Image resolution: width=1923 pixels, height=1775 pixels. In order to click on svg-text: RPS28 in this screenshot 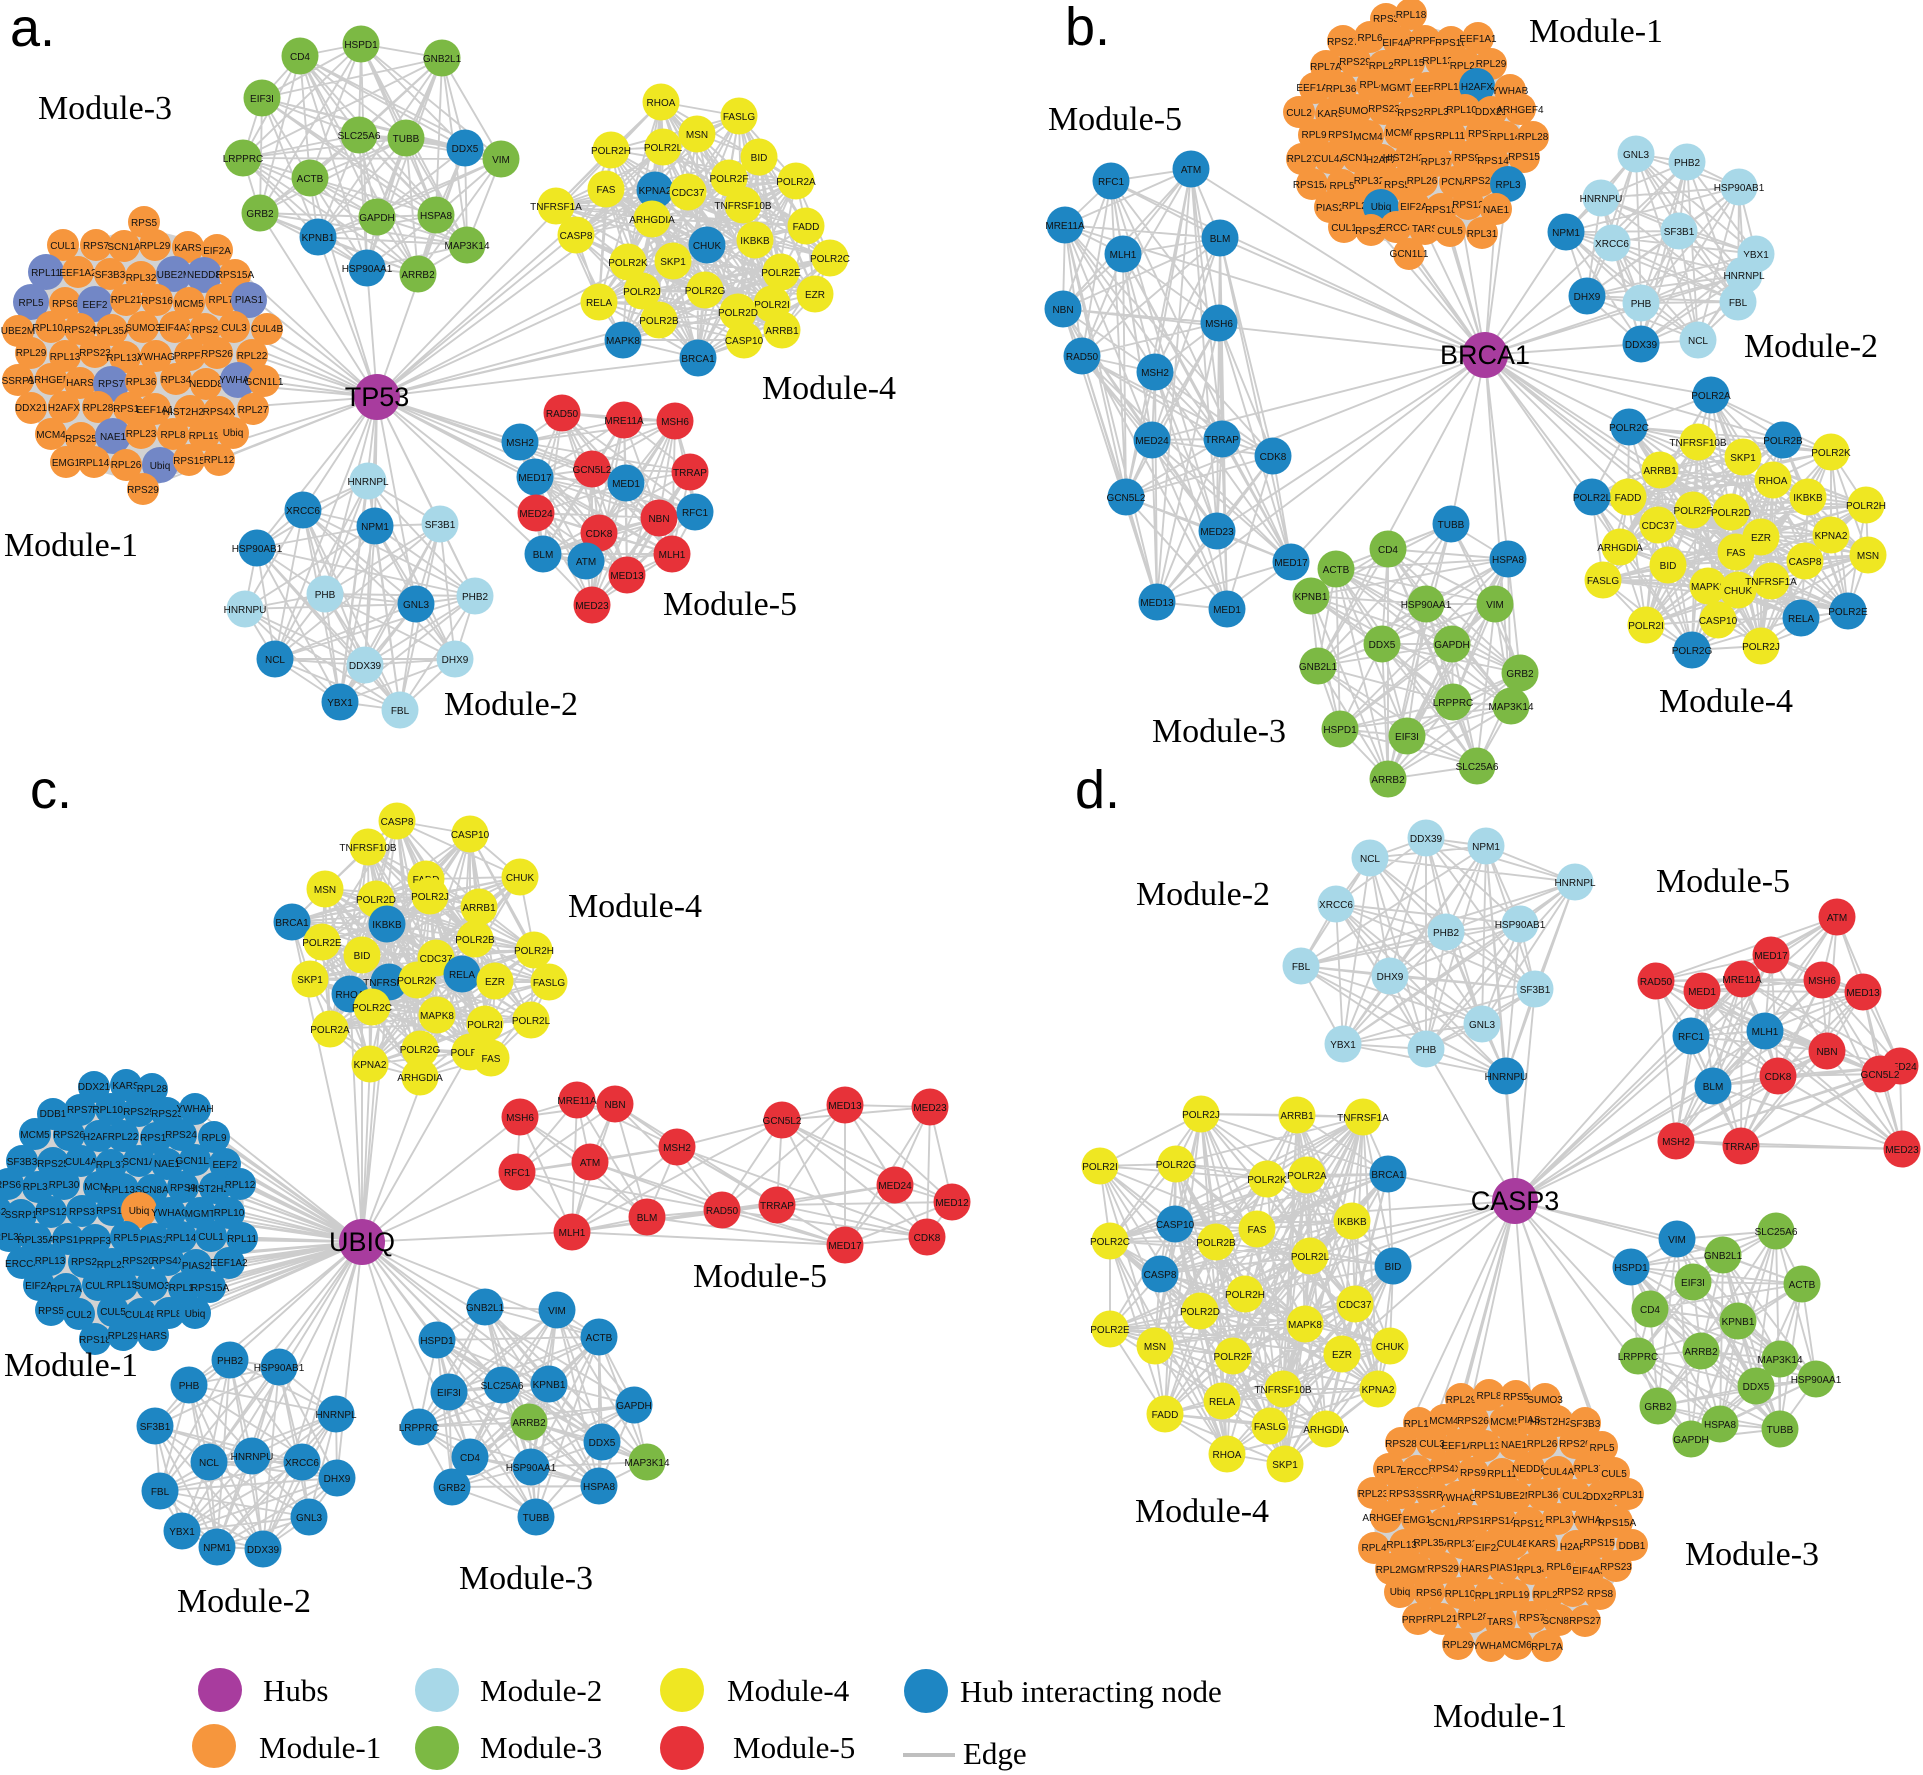, I will do `click(1480, 181)`.